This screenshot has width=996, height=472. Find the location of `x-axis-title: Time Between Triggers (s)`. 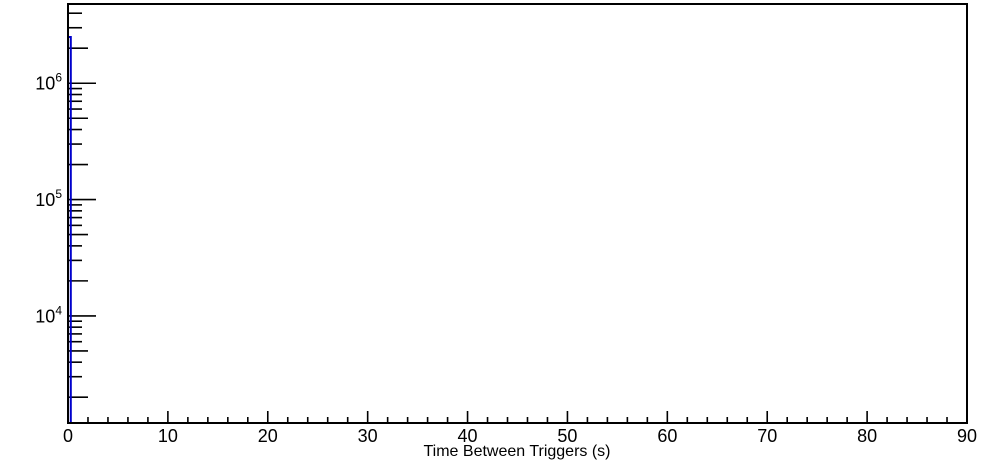

x-axis-title: Time Between Triggers (s) is located at coordinates (516, 451).